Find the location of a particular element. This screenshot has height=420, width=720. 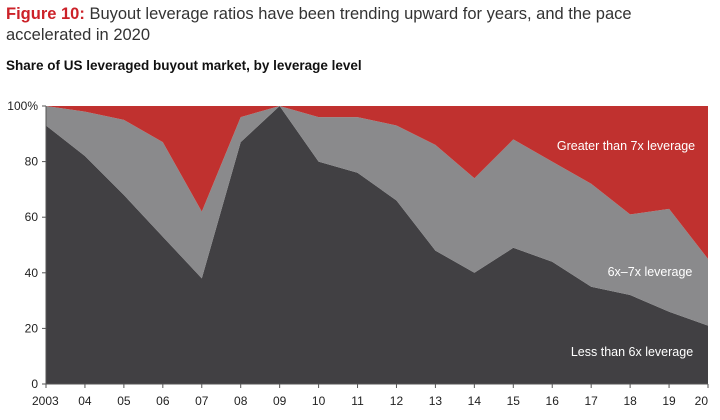

x-tick-label: 10 is located at coordinates (319, 401).